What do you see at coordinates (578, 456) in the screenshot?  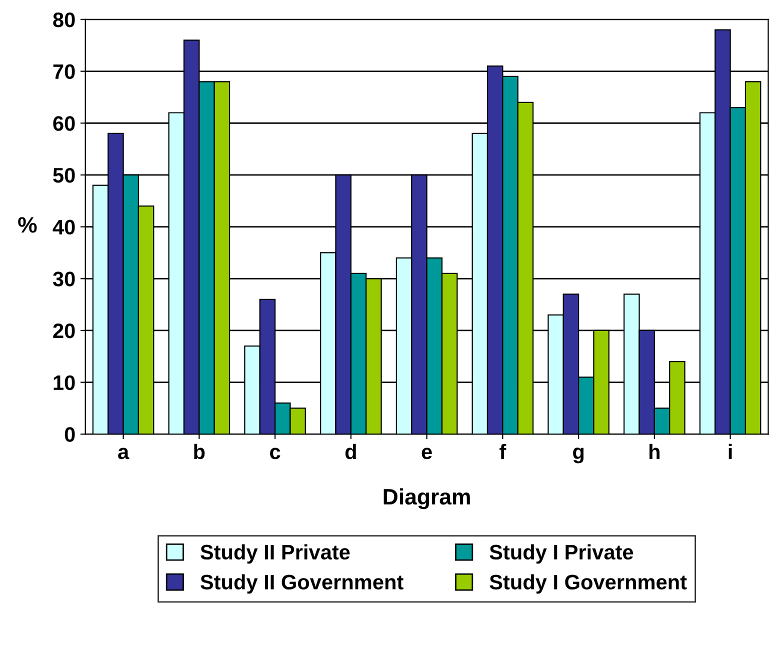 I see `x-tick-label: g` at bounding box center [578, 456].